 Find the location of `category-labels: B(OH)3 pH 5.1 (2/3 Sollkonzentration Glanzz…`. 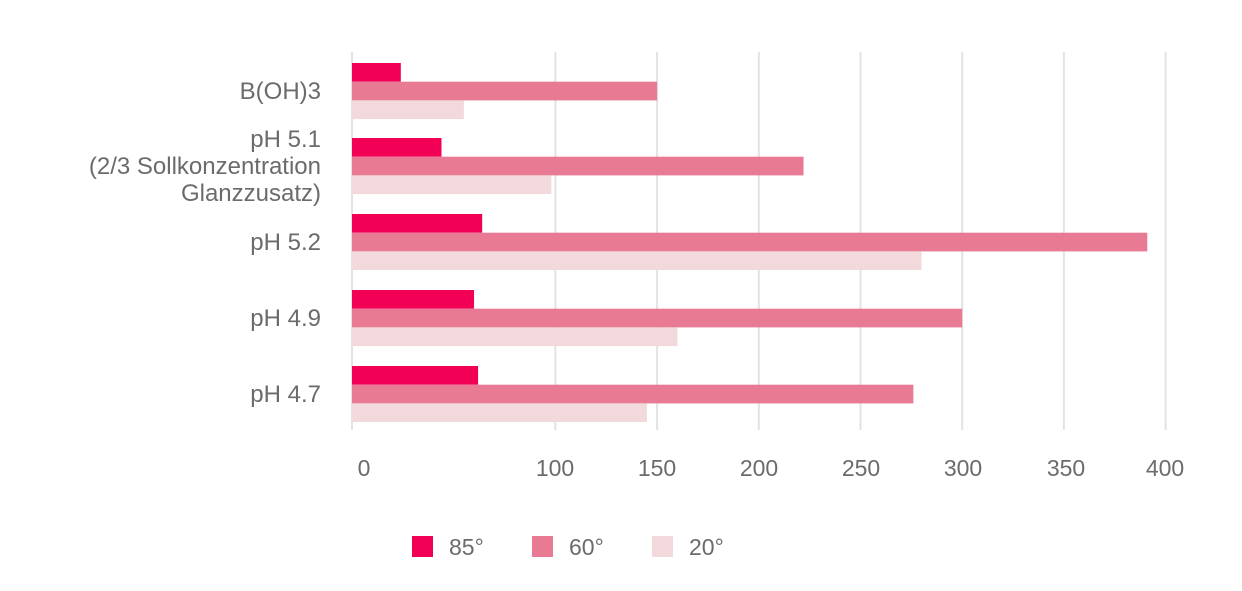

category-labels: B(OH)3 pH 5.1 (2/3 Sollkonzentration Glanzz… is located at coordinates (205, 243).